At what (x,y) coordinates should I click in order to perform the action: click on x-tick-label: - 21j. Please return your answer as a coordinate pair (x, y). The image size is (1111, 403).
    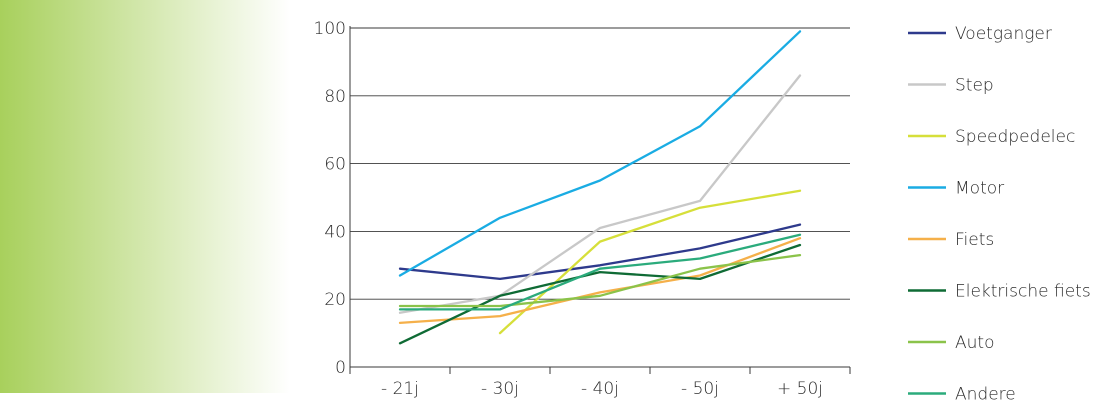
    Looking at the image, I should click on (400, 389).